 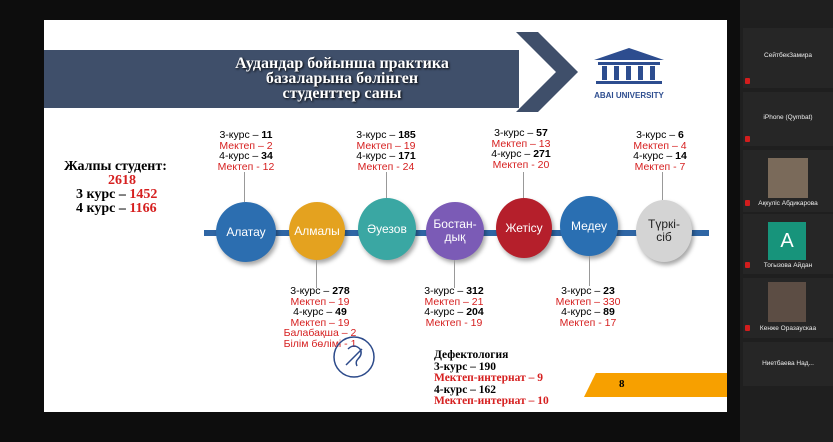 I want to click on connector-alatau, so click(x=244, y=187).